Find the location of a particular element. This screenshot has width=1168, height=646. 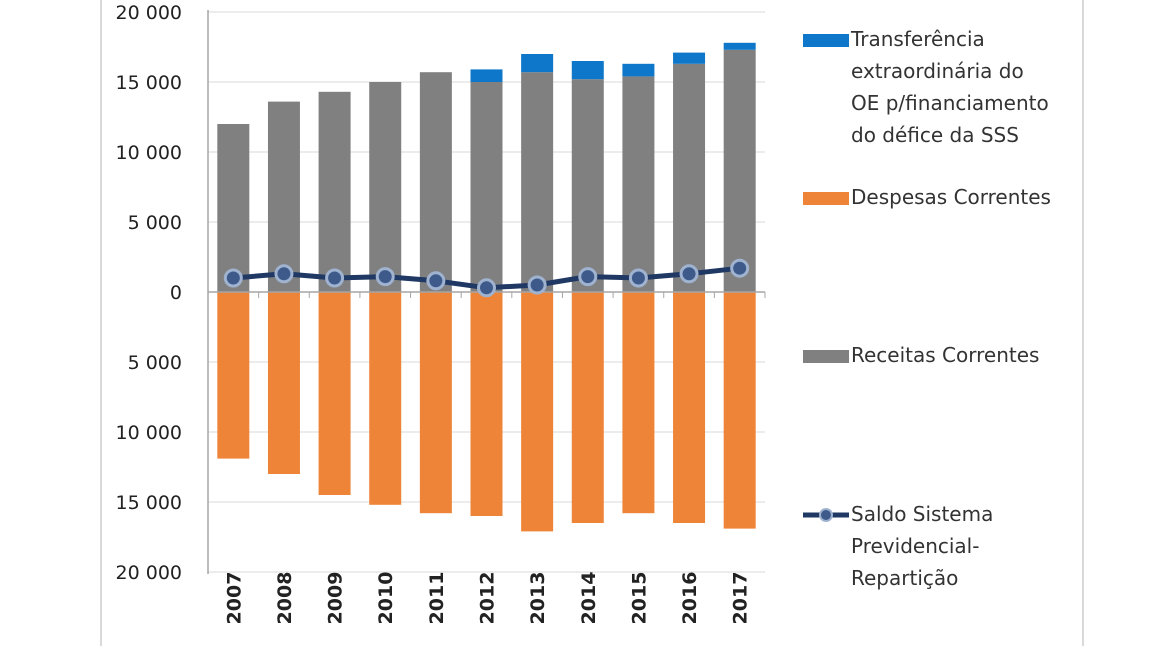

x-tick-label: 2013 is located at coordinates (538, 598).